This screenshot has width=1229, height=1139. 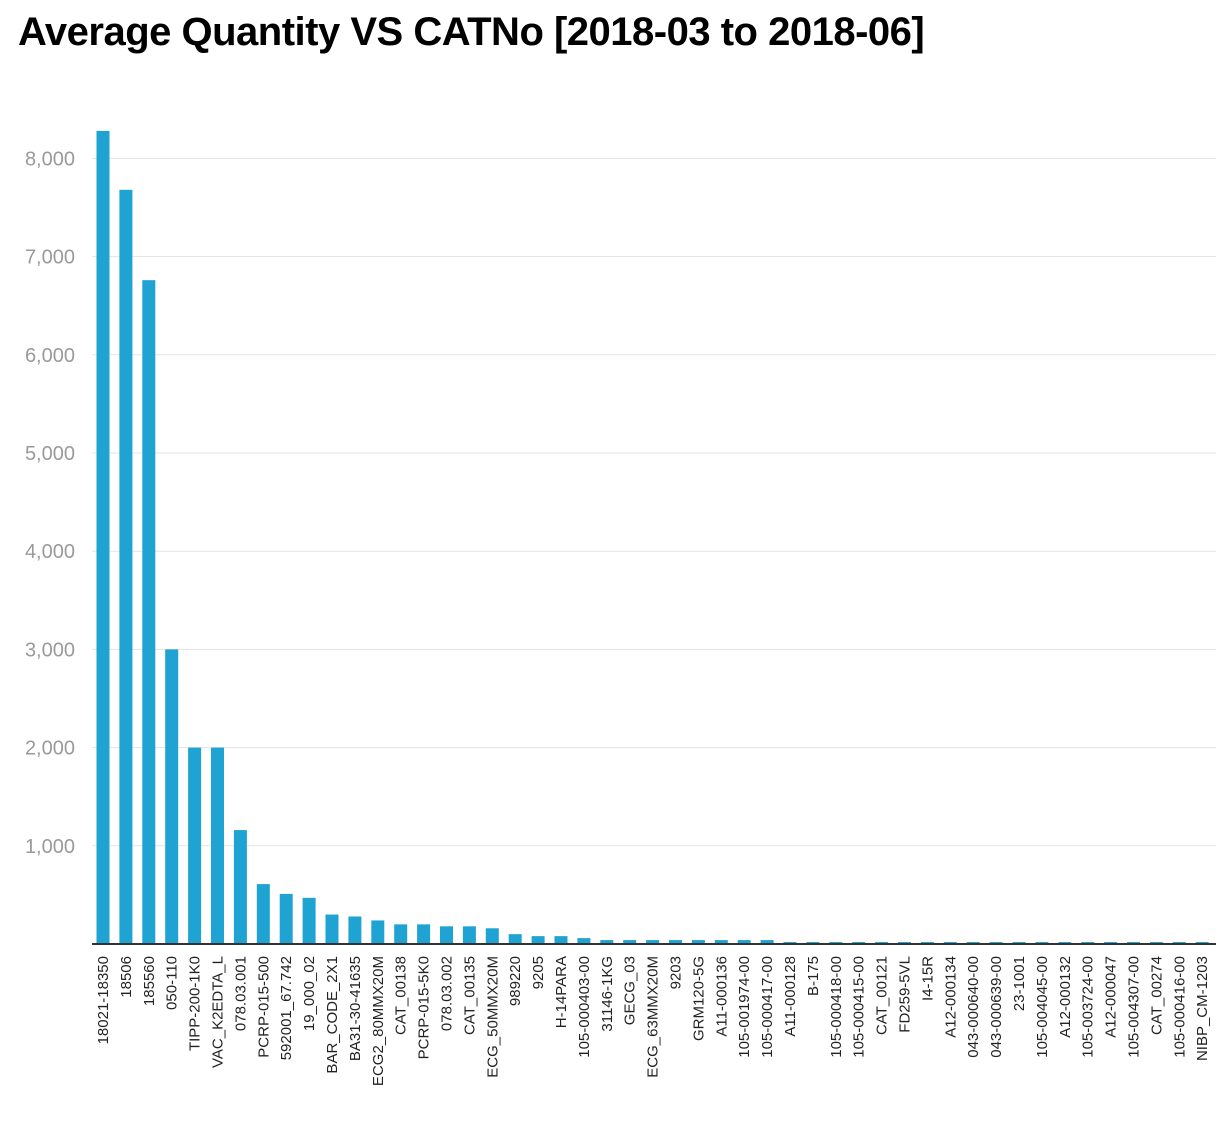 I want to click on x-tick-label: NIBP_CM-1203, so click(x=1202, y=1008).